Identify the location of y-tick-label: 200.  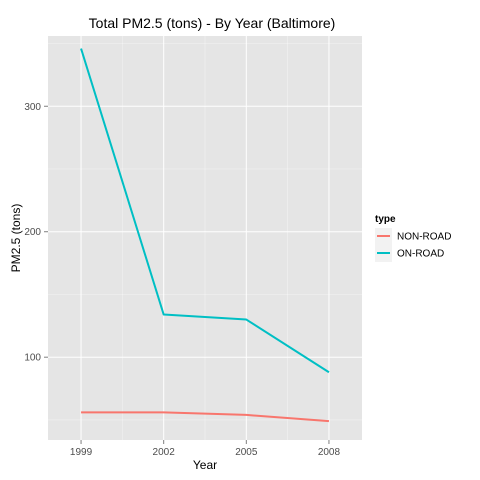
(32, 232).